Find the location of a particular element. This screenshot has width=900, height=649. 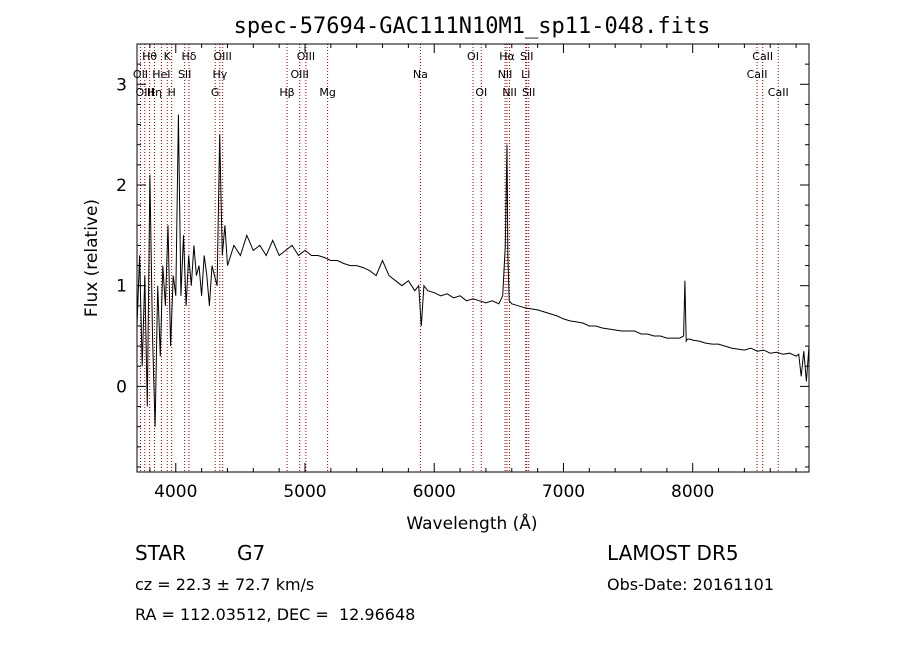

line-marker-label-16: Na is located at coordinates (420, 74).